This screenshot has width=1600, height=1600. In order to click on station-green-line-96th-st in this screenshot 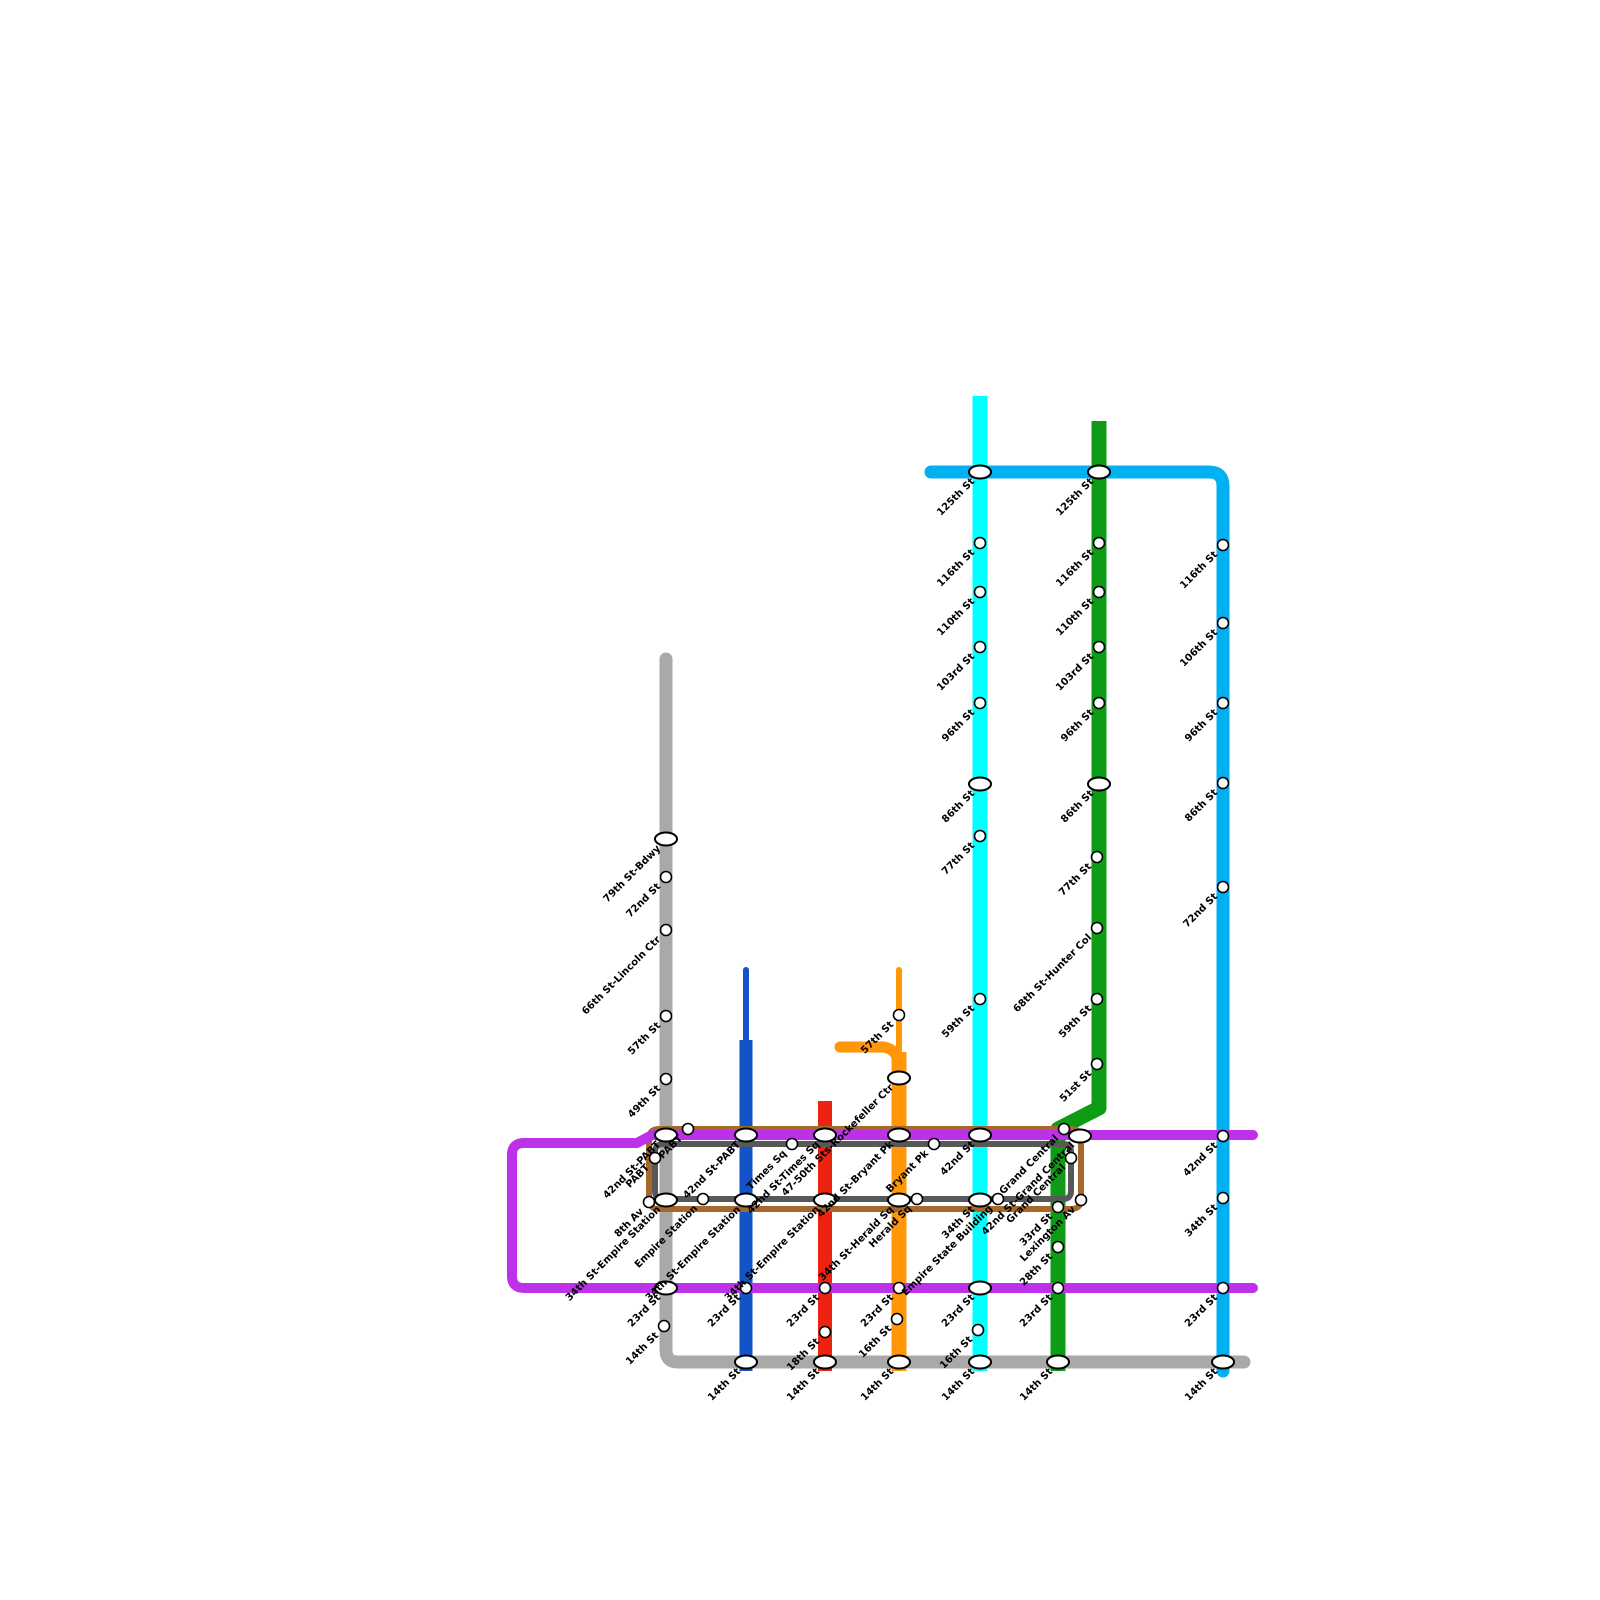, I will do `click(1099, 703)`.